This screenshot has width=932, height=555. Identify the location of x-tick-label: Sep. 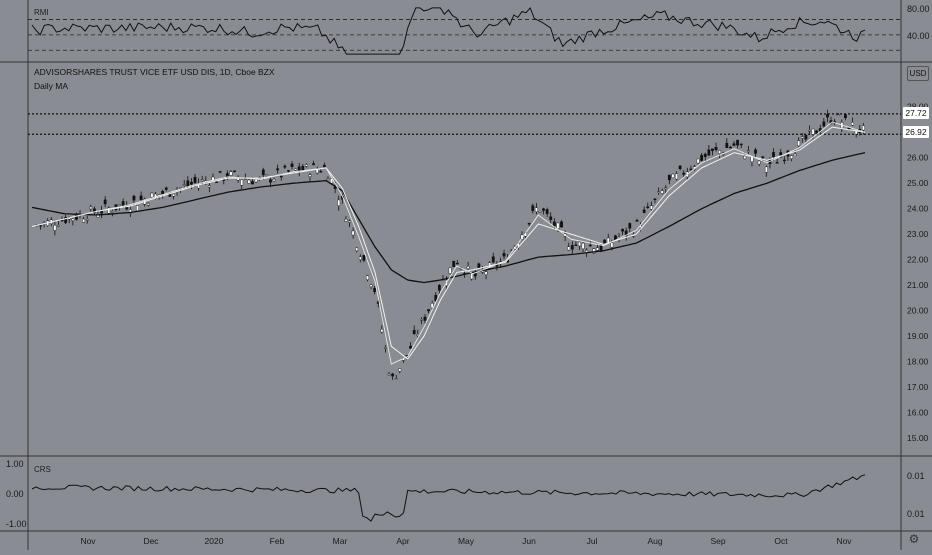
(717, 541).